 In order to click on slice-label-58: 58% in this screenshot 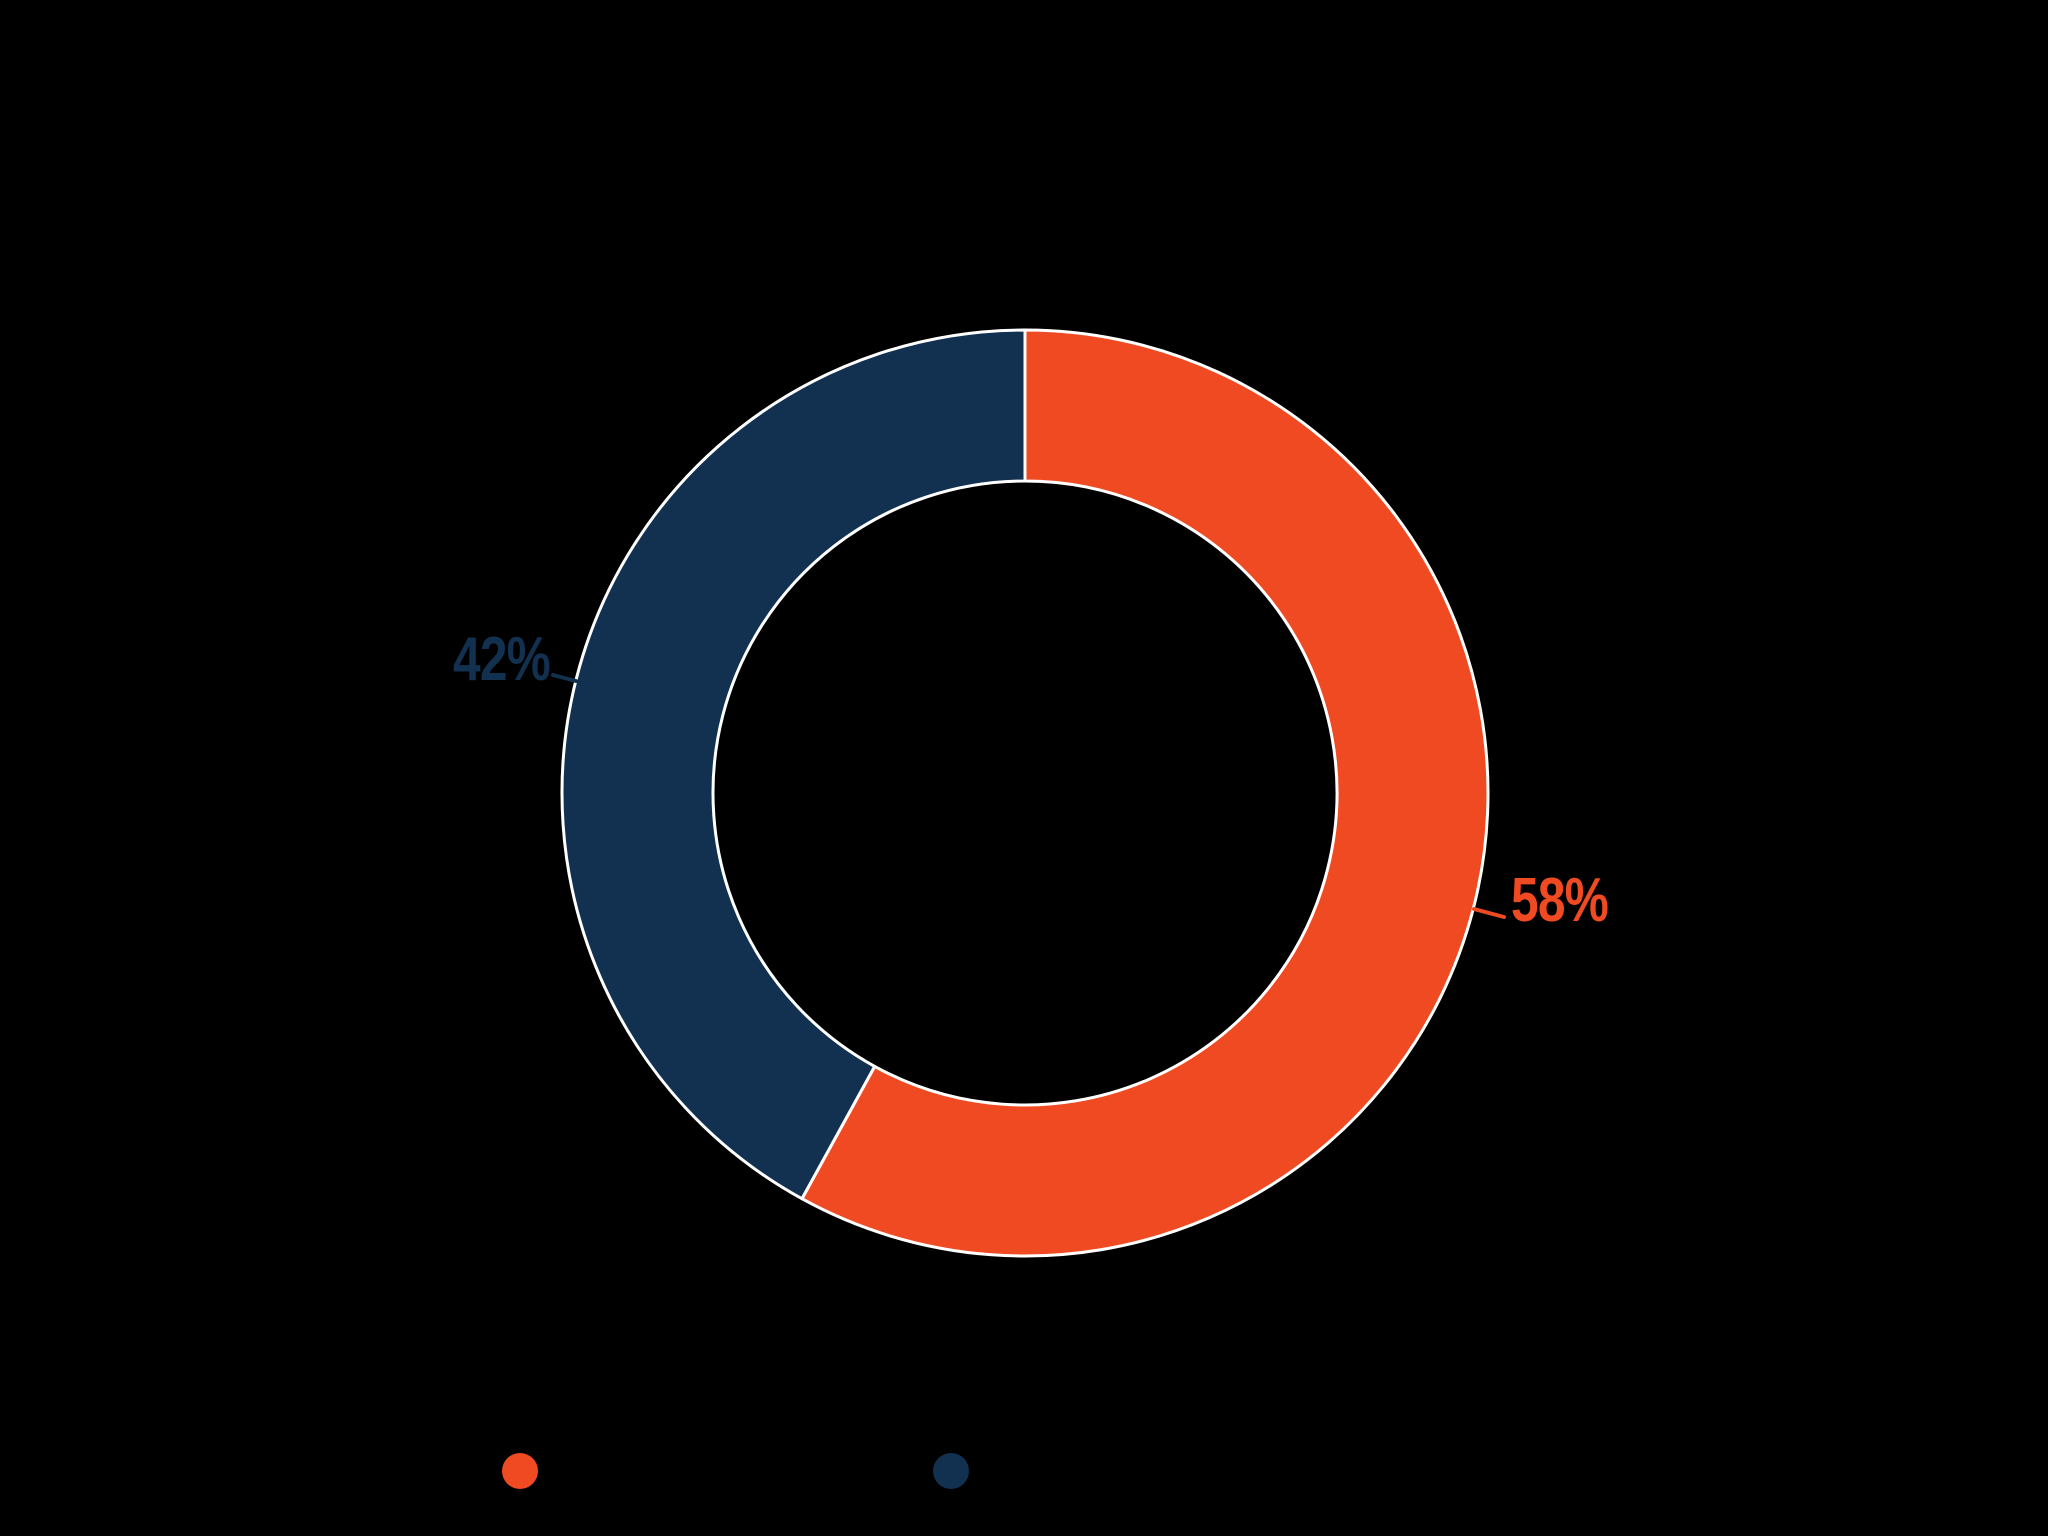, I will do `click(1559, 900)`.